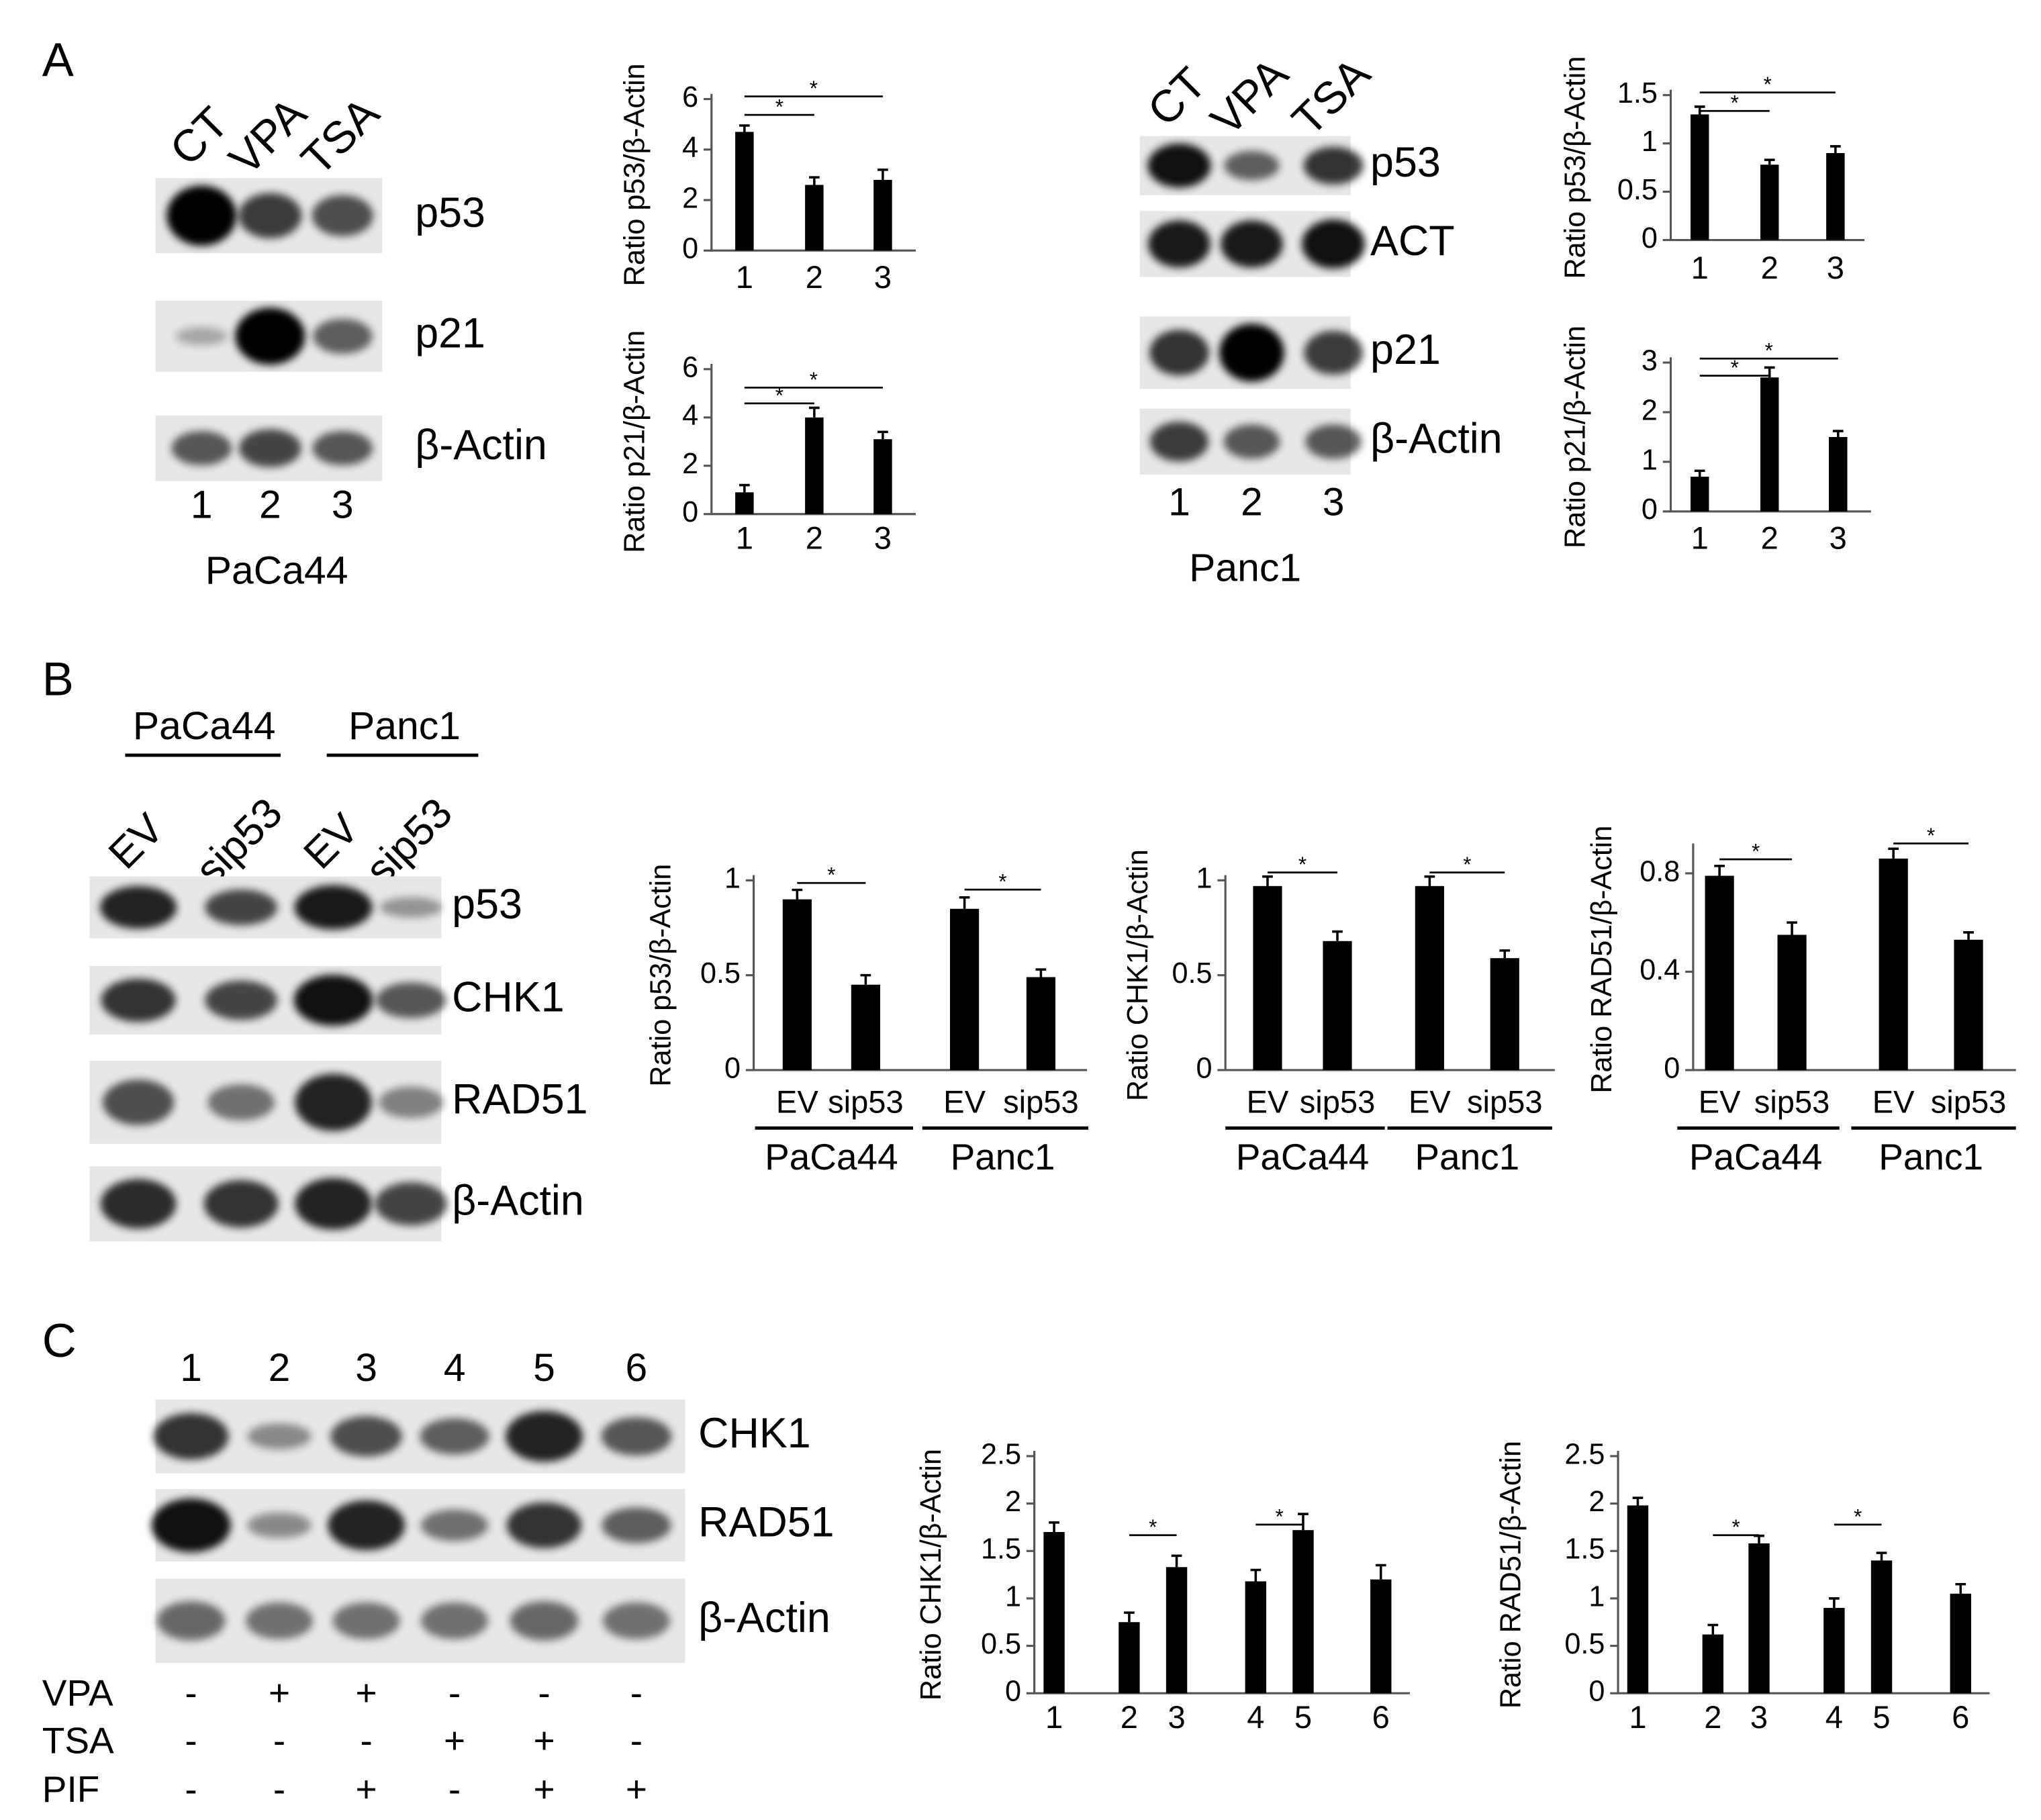 The image size is (2041, 1820). What do you see at coordinates (732, 879) in the screenshot?
I see `y-tick-label: 1` at bounding box center [732, 879].